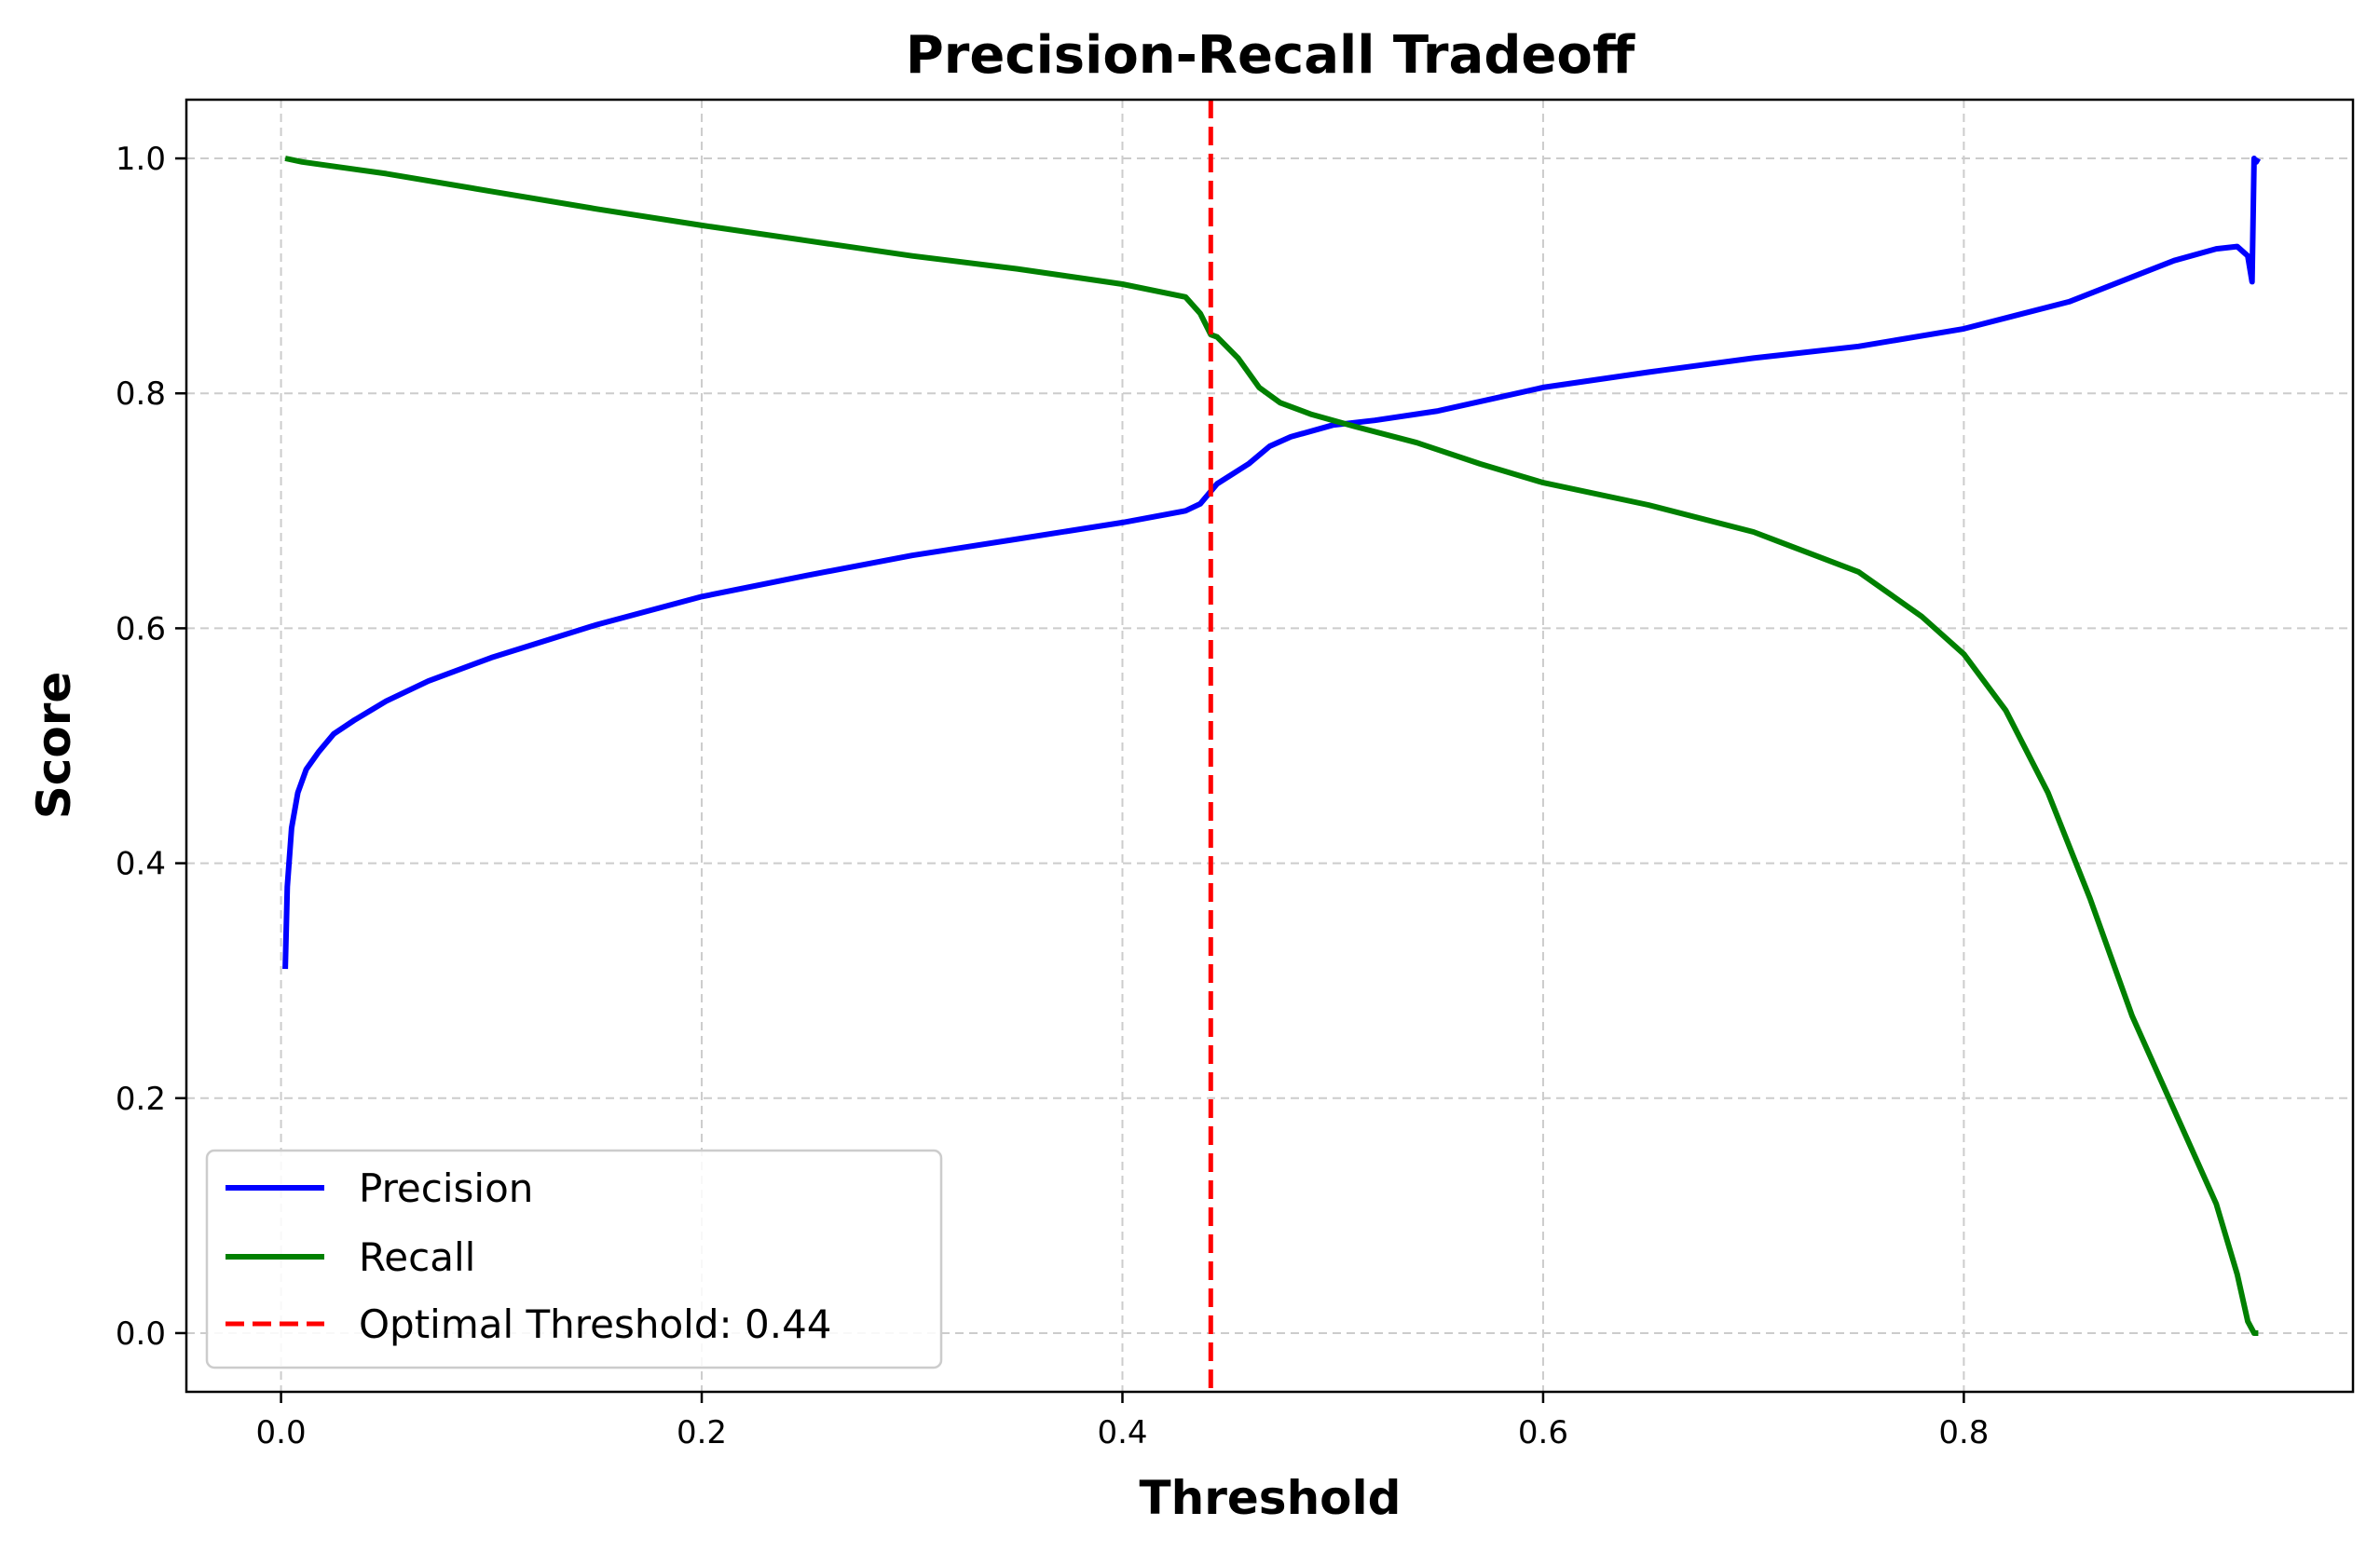  I want to click on legend-label-threshold: Optimal Threshold: 0.44, so click(595, 1324).